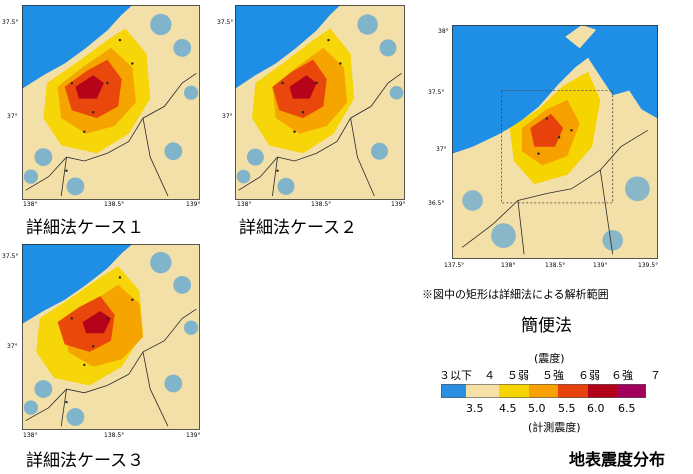 The image size is (693, 474). I want to click on xtick-139-5: 139.5°, so click(648, 265).